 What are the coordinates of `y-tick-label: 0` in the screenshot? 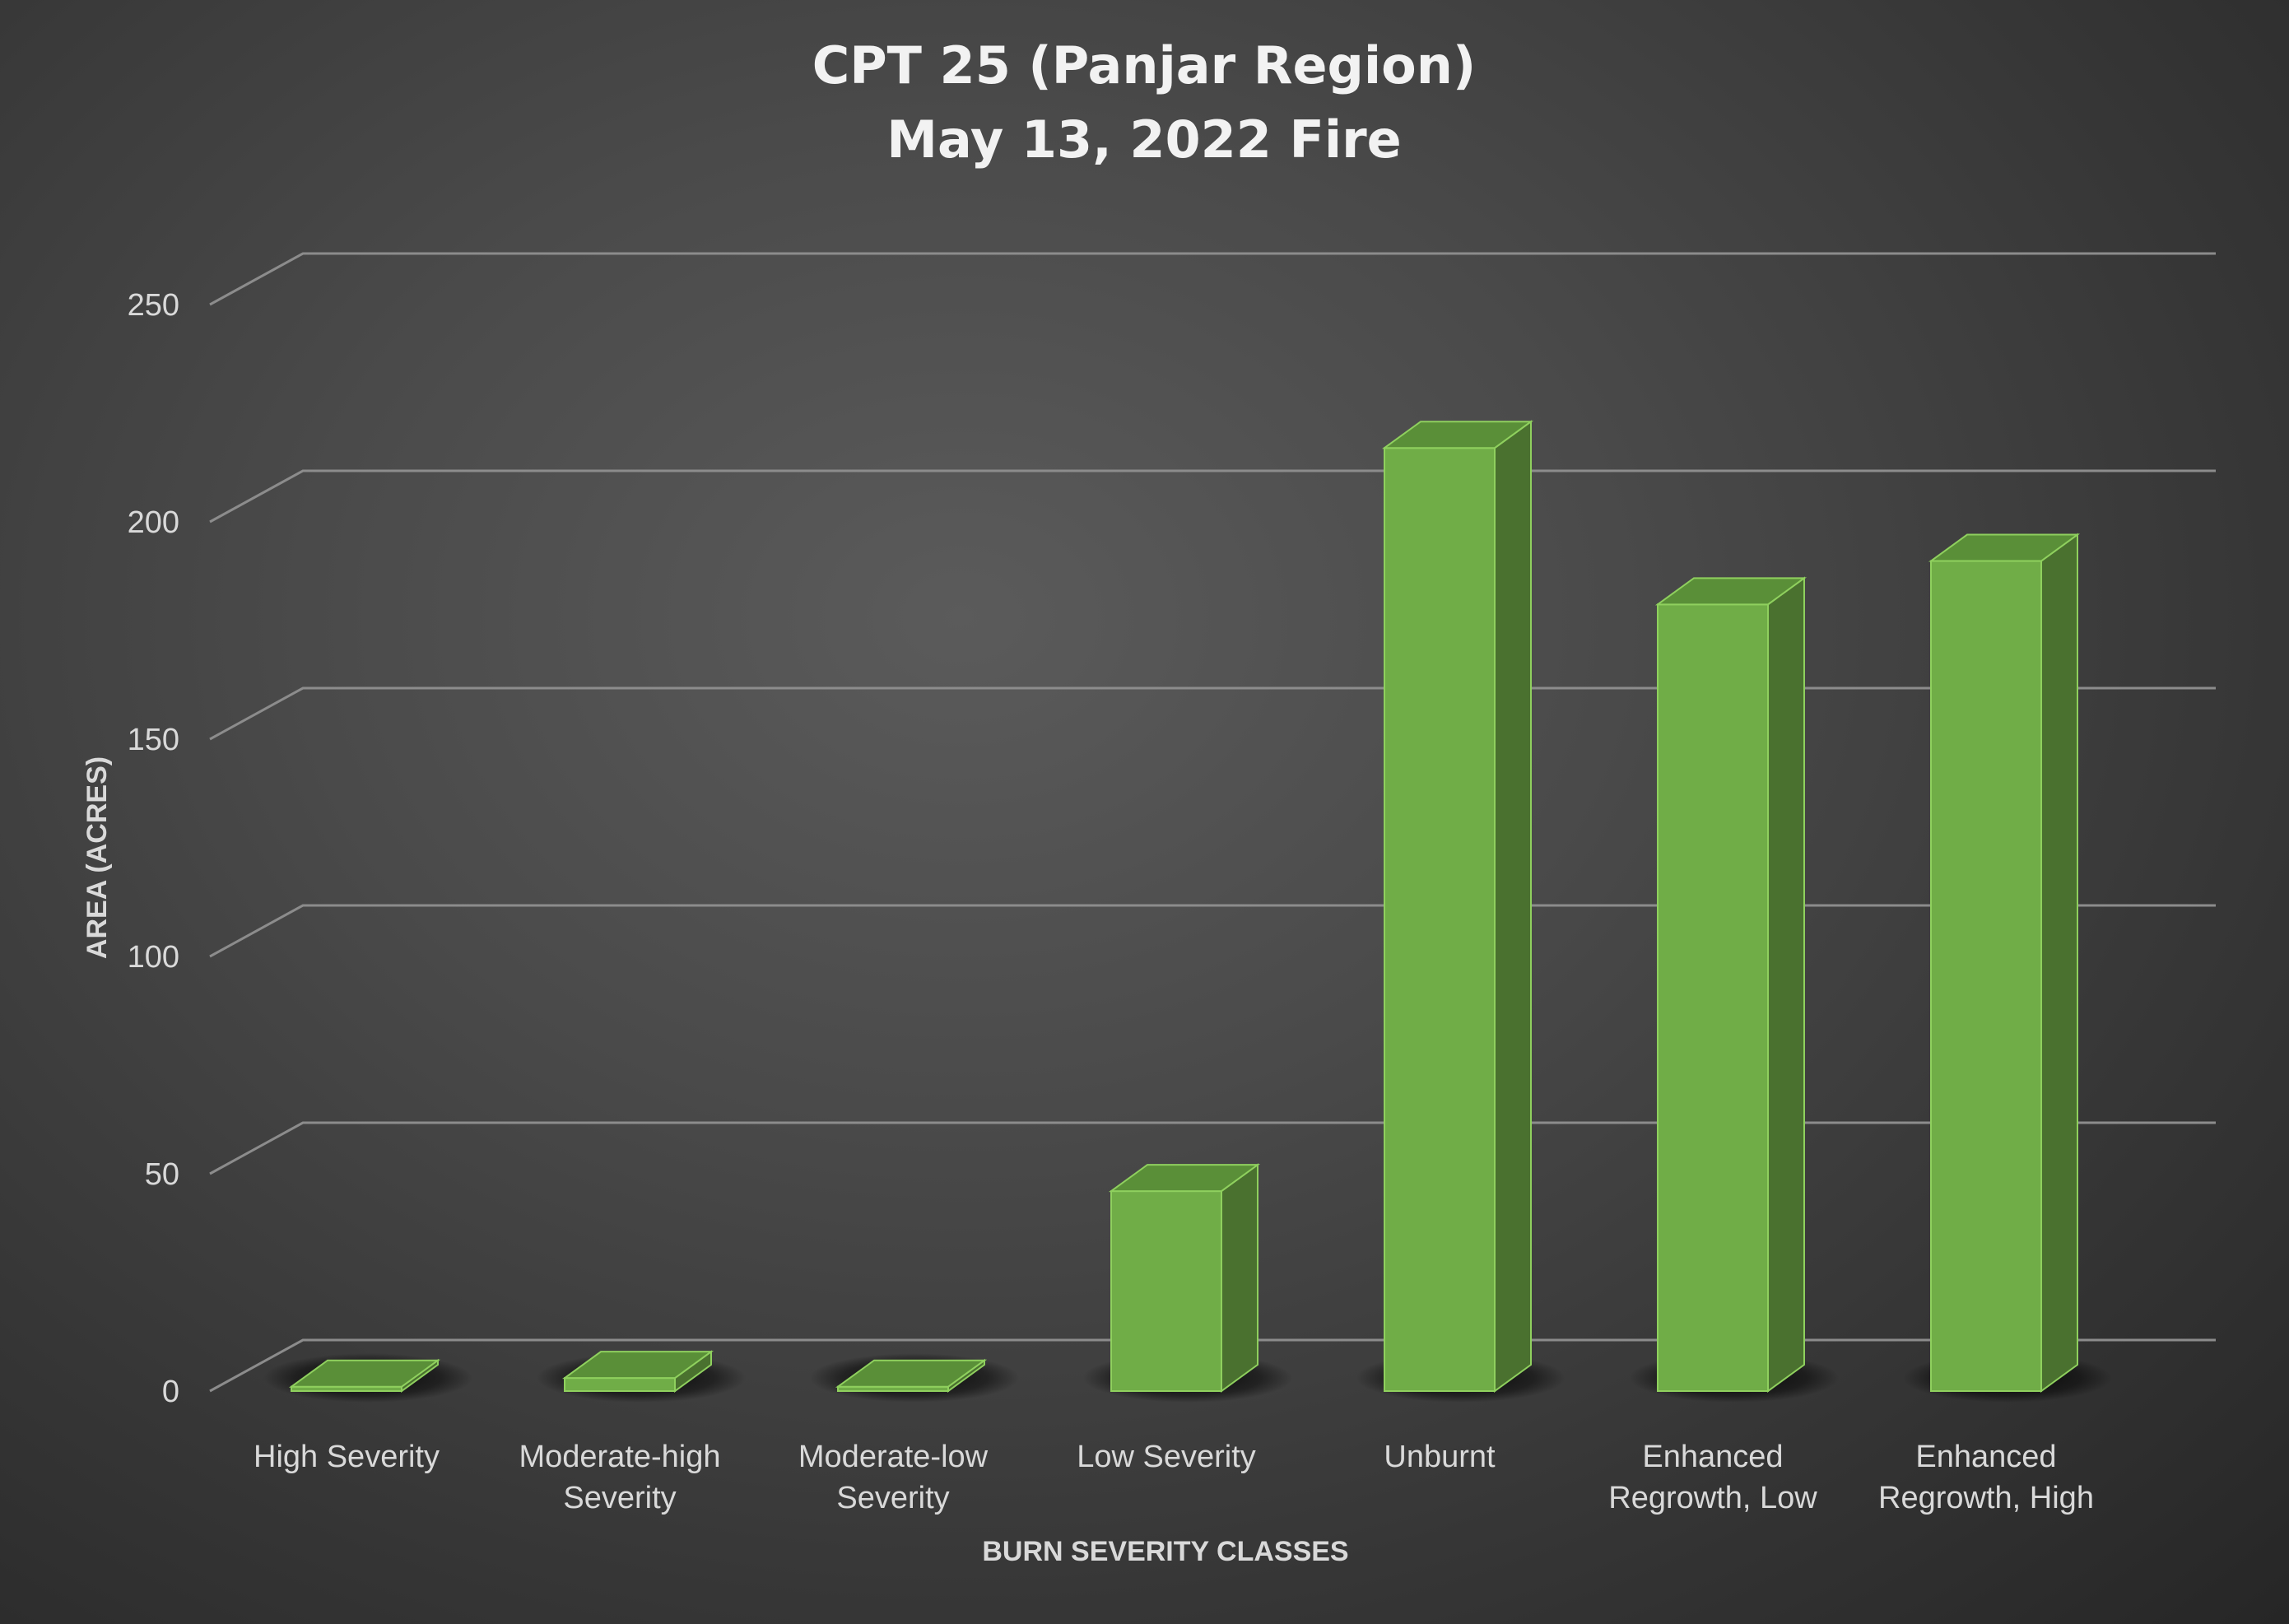 It's located at (170, 1392).